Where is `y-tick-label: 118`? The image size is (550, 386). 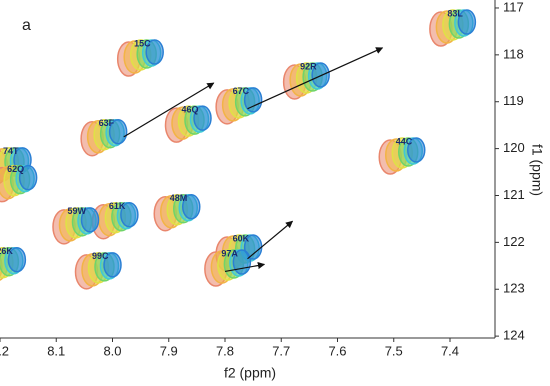
y-tick-label: 118 is located at coordinates (513, 53).